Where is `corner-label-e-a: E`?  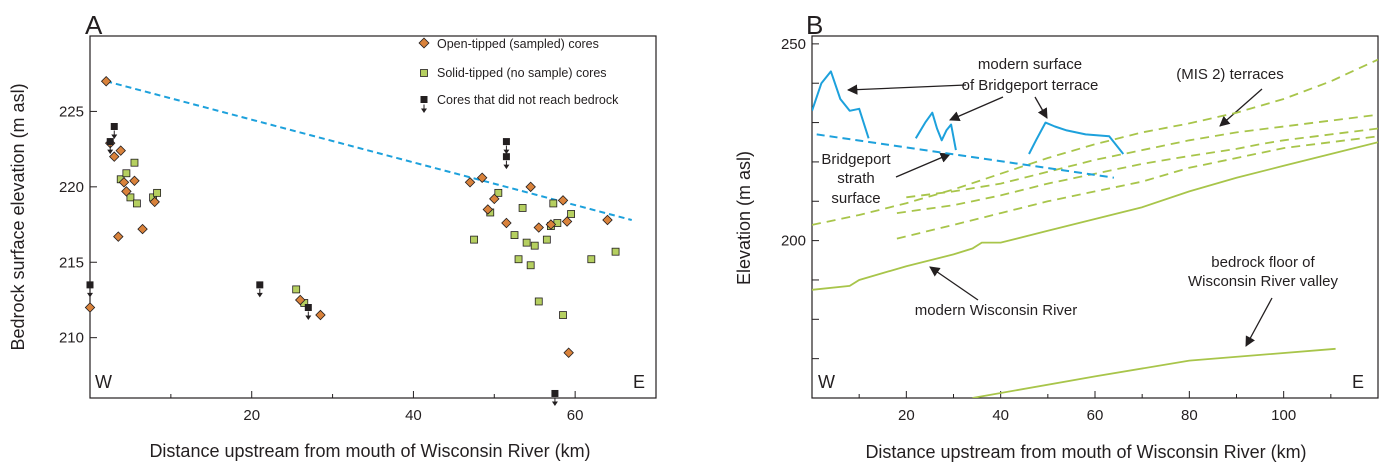
corner-label-e-a: E is located at coordinates (639, 382).